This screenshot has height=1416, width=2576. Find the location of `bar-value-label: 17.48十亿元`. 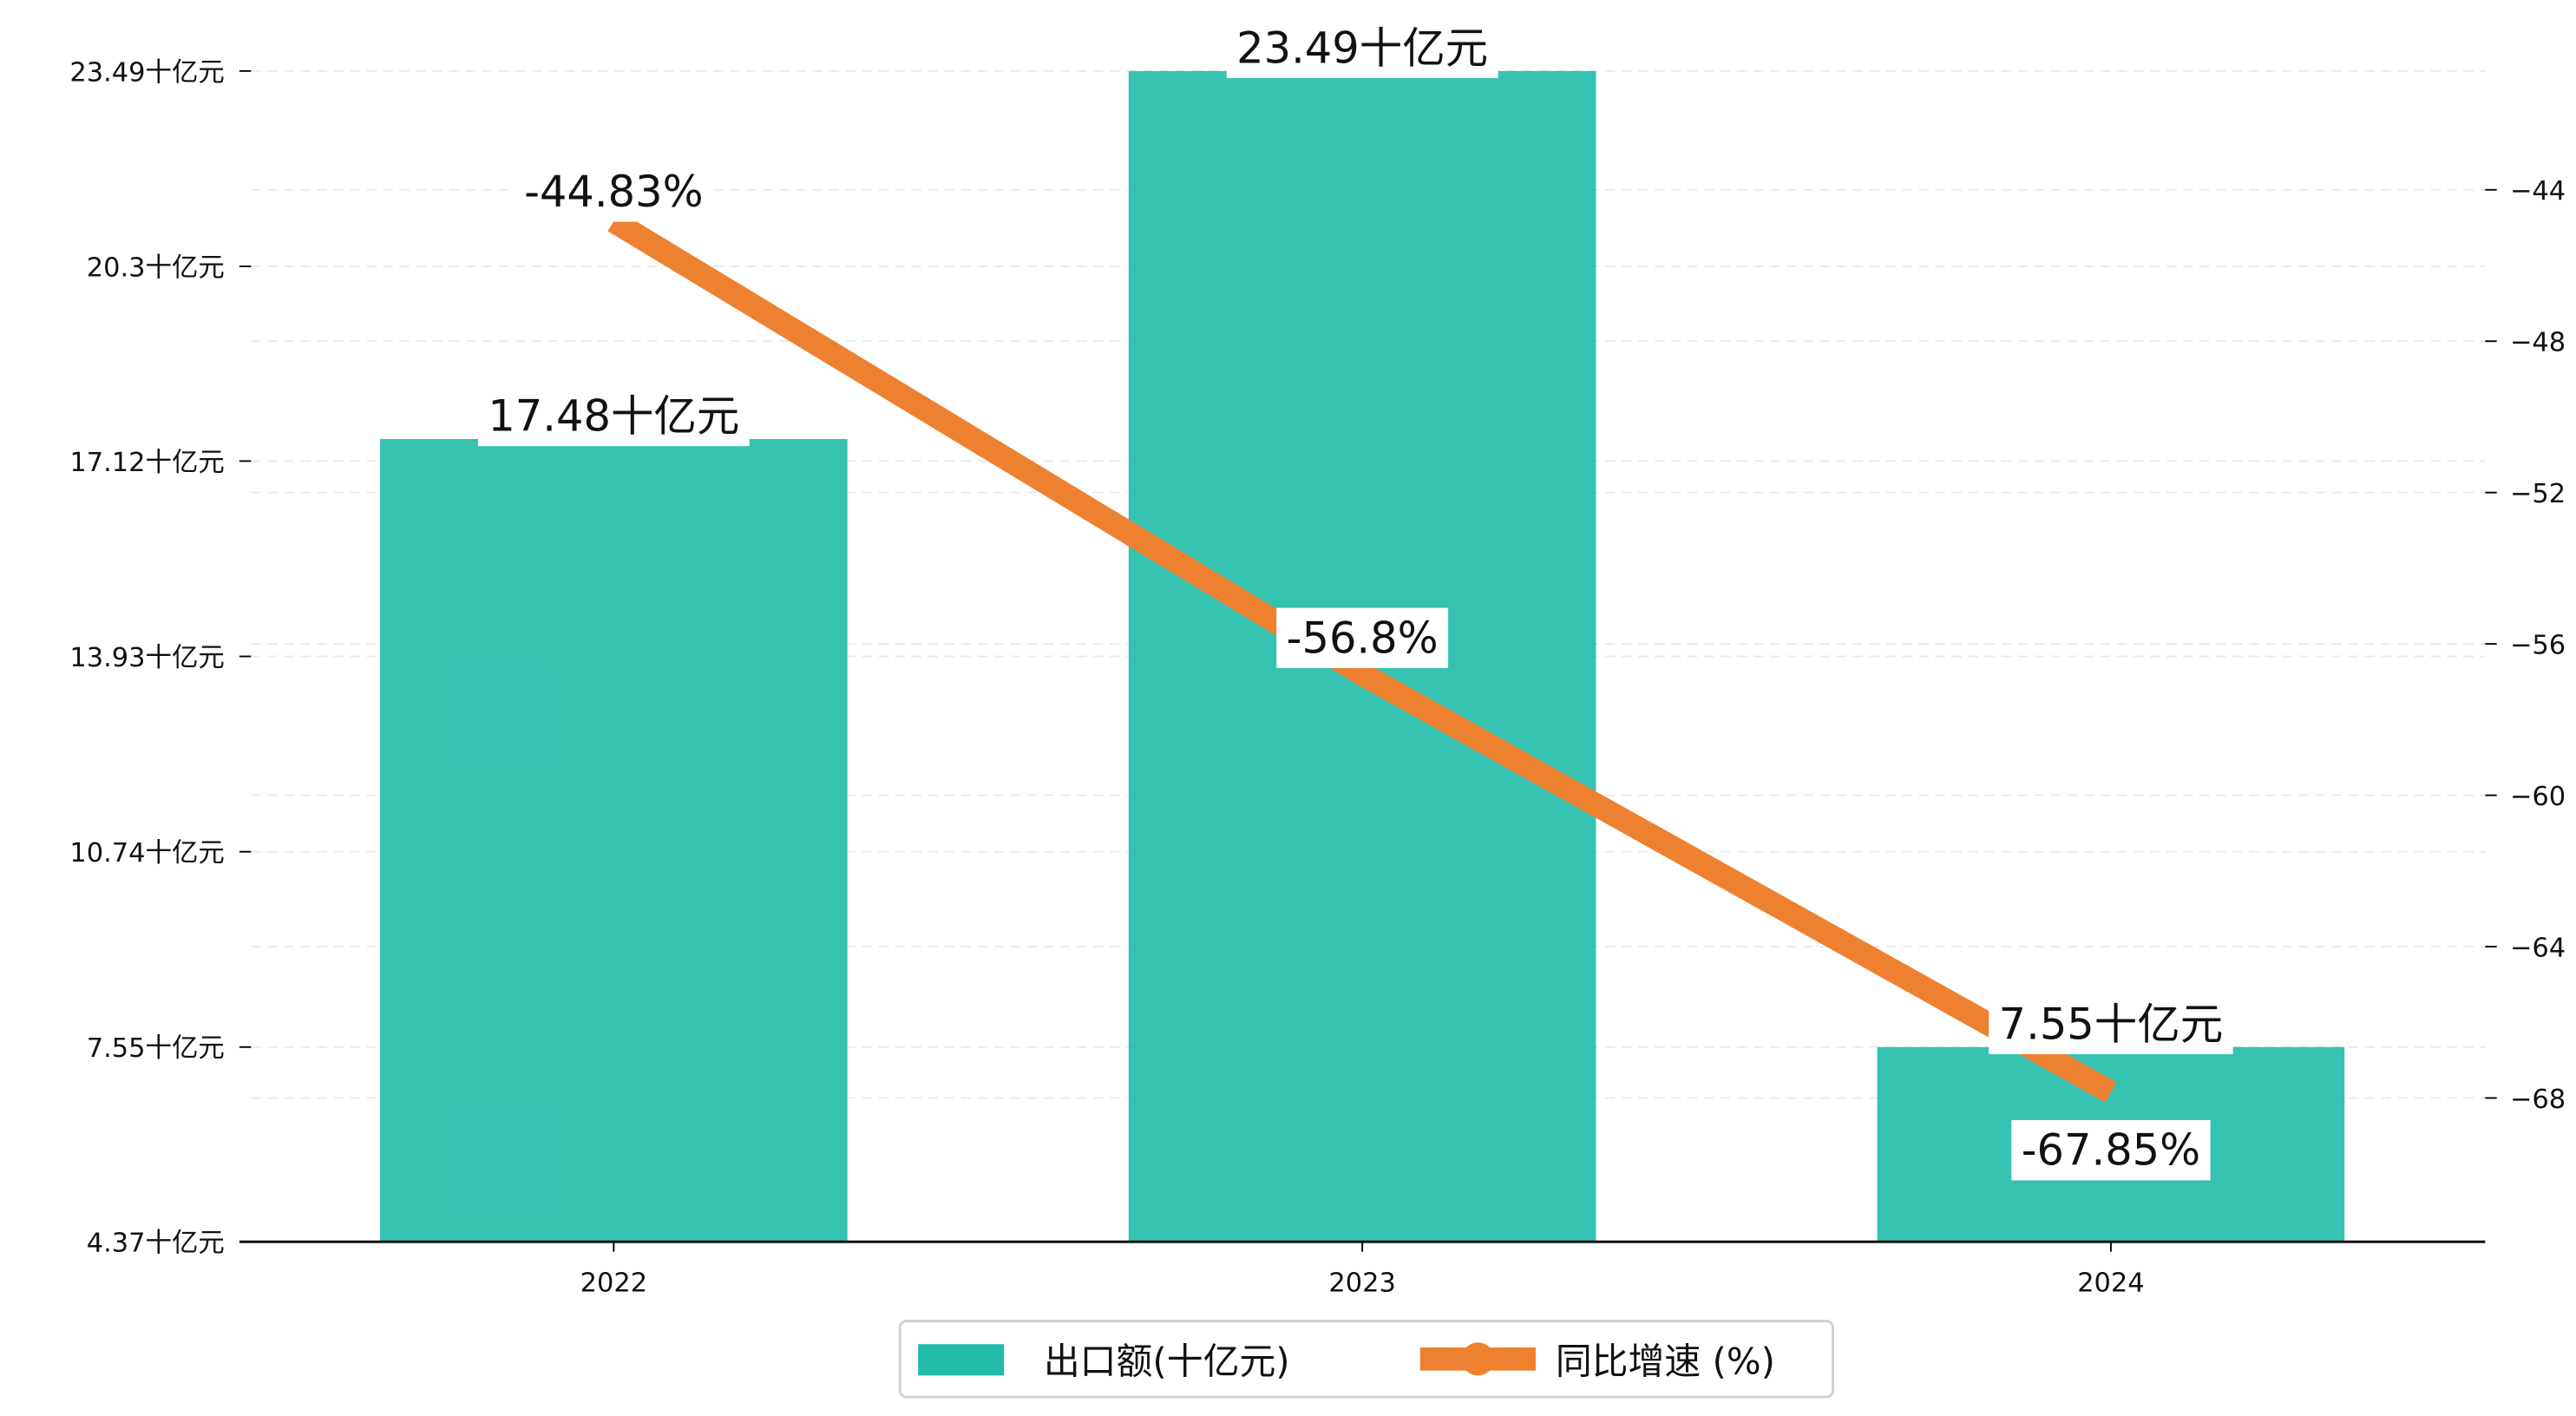

bar-value-label: 17.48十亿元 is located at coordinates (613, 416).